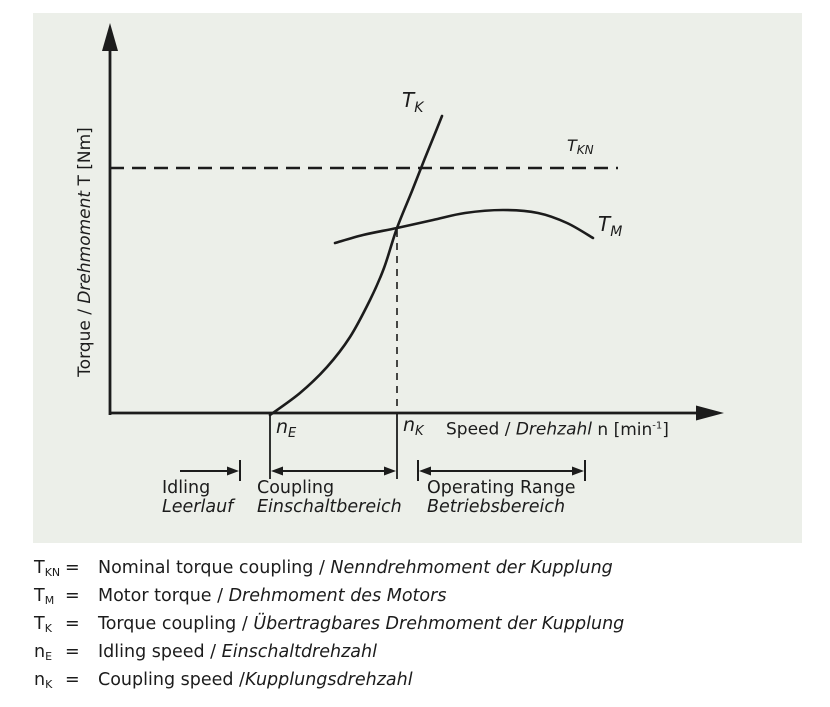 Image resolution: width=830 pixels, height=707 pixels. What do you see at coordinates (501, 488) in the screenshot?
I see `operating-range-label-en: Operating Range` at bounding box center [501, 488].